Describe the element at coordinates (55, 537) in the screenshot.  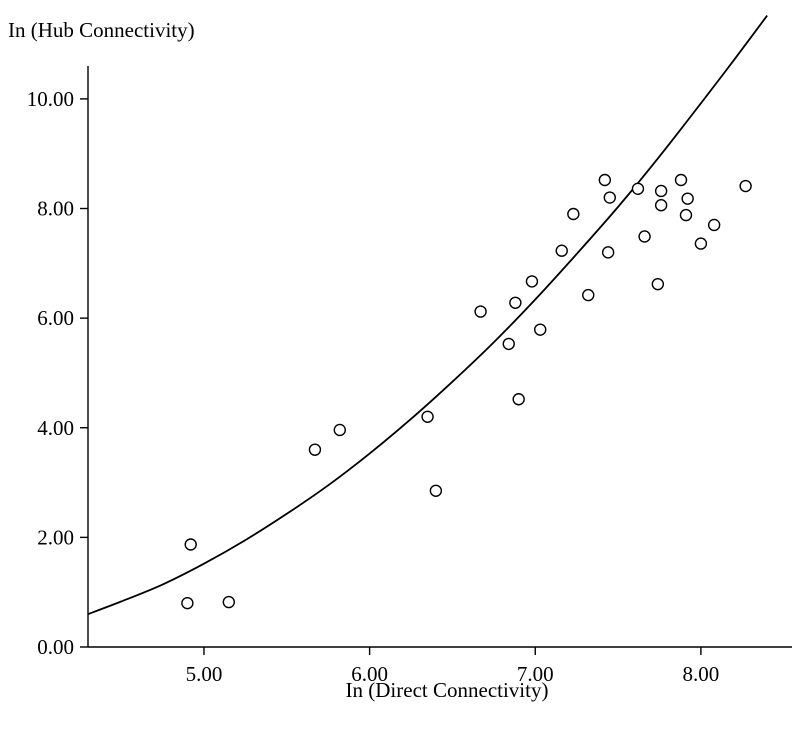
I see `y-tick-label: 2.00` at that location.